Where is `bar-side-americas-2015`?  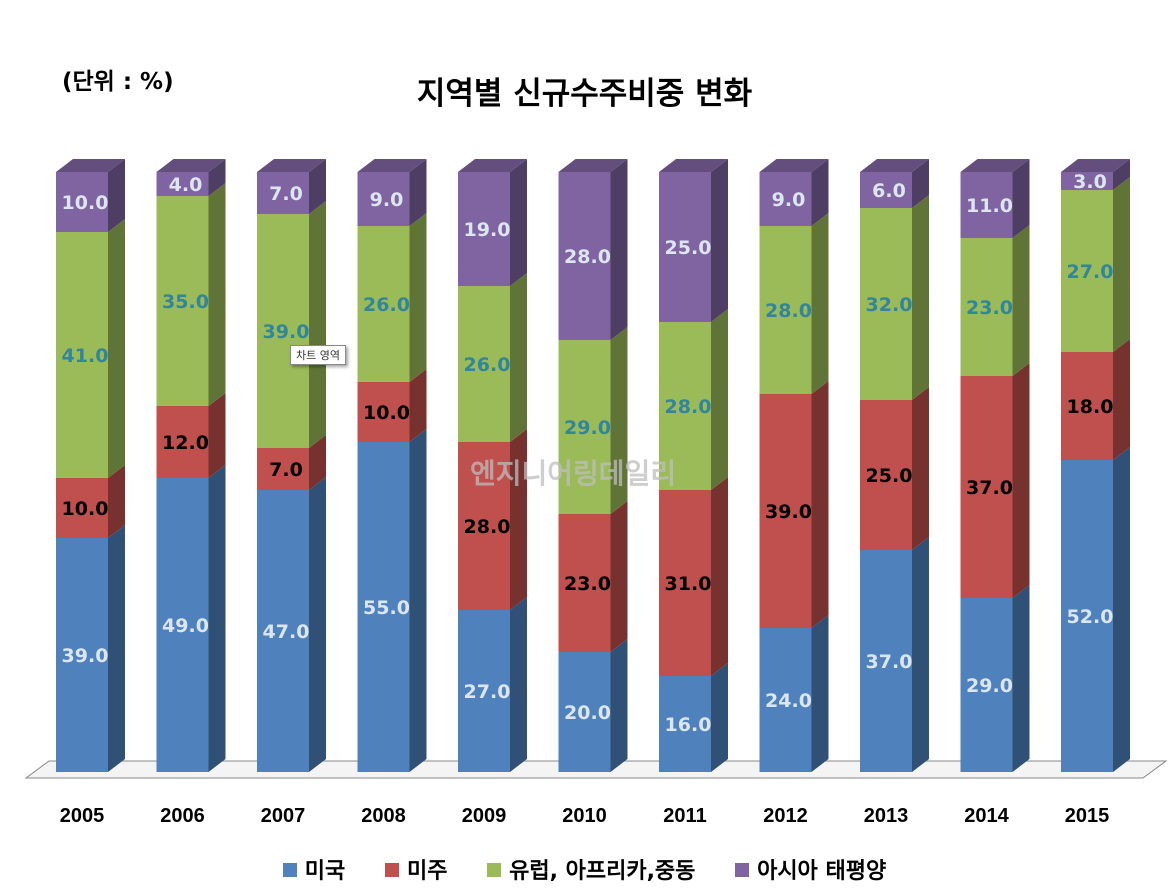
bar-side-americas-2015 is located at coordinates (1121, 399).